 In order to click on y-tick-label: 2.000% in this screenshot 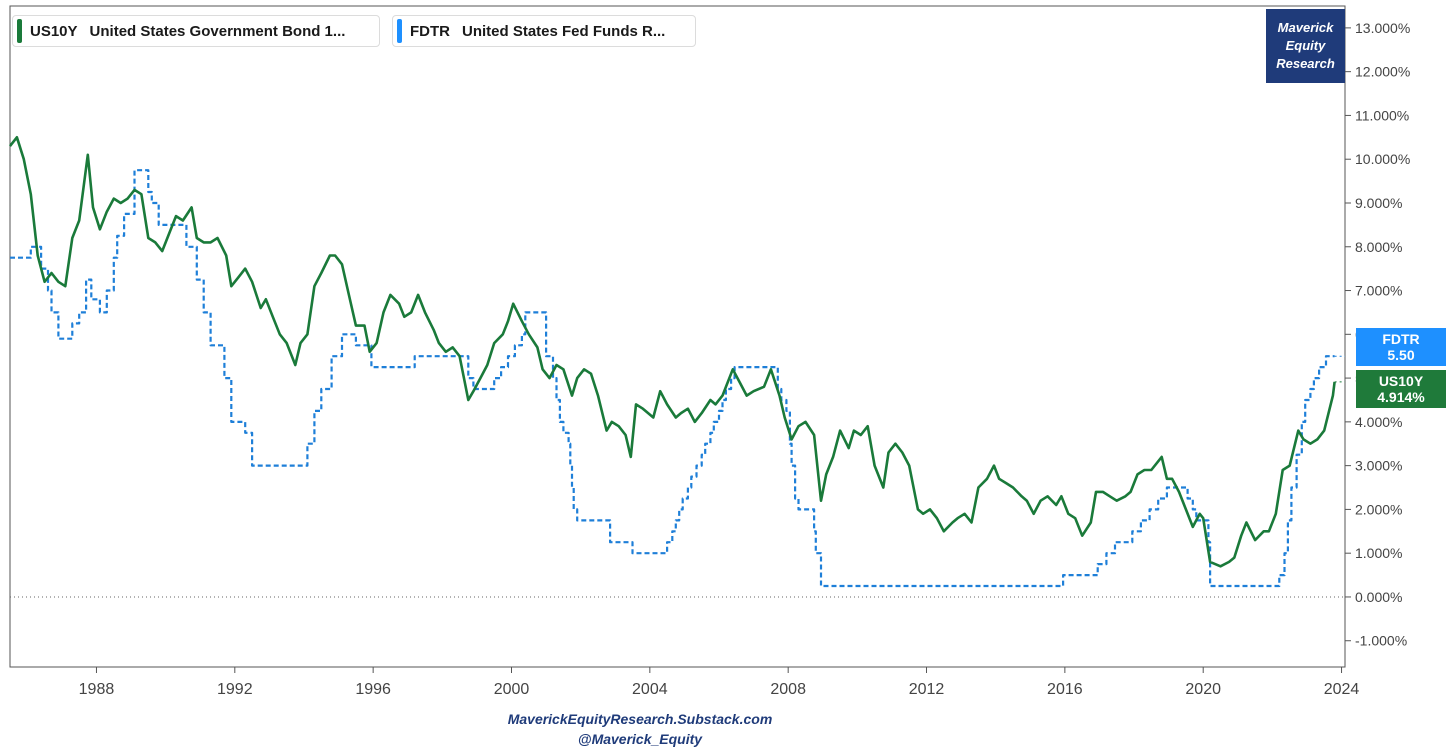, I will do `click(1378, 509)`.